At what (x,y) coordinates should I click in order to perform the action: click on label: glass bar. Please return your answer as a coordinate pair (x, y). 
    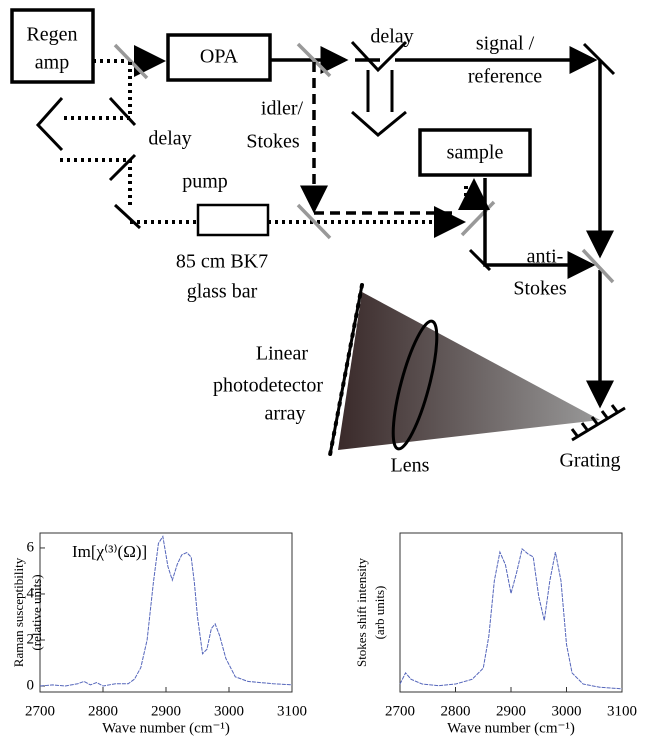
    Looking at the image, I should click on (222, 292).